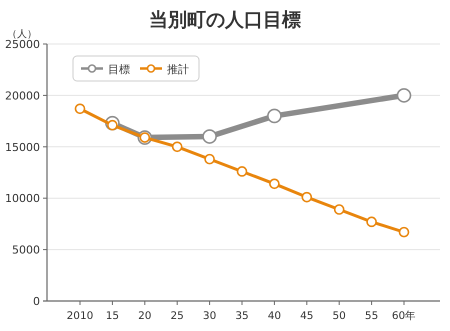 The width and height of the screenshot is (450, 331). What do you see at coordinates (339, 316) in the screenshot?
I see `x-tick-label: 50` at bounding box center [339, 316].